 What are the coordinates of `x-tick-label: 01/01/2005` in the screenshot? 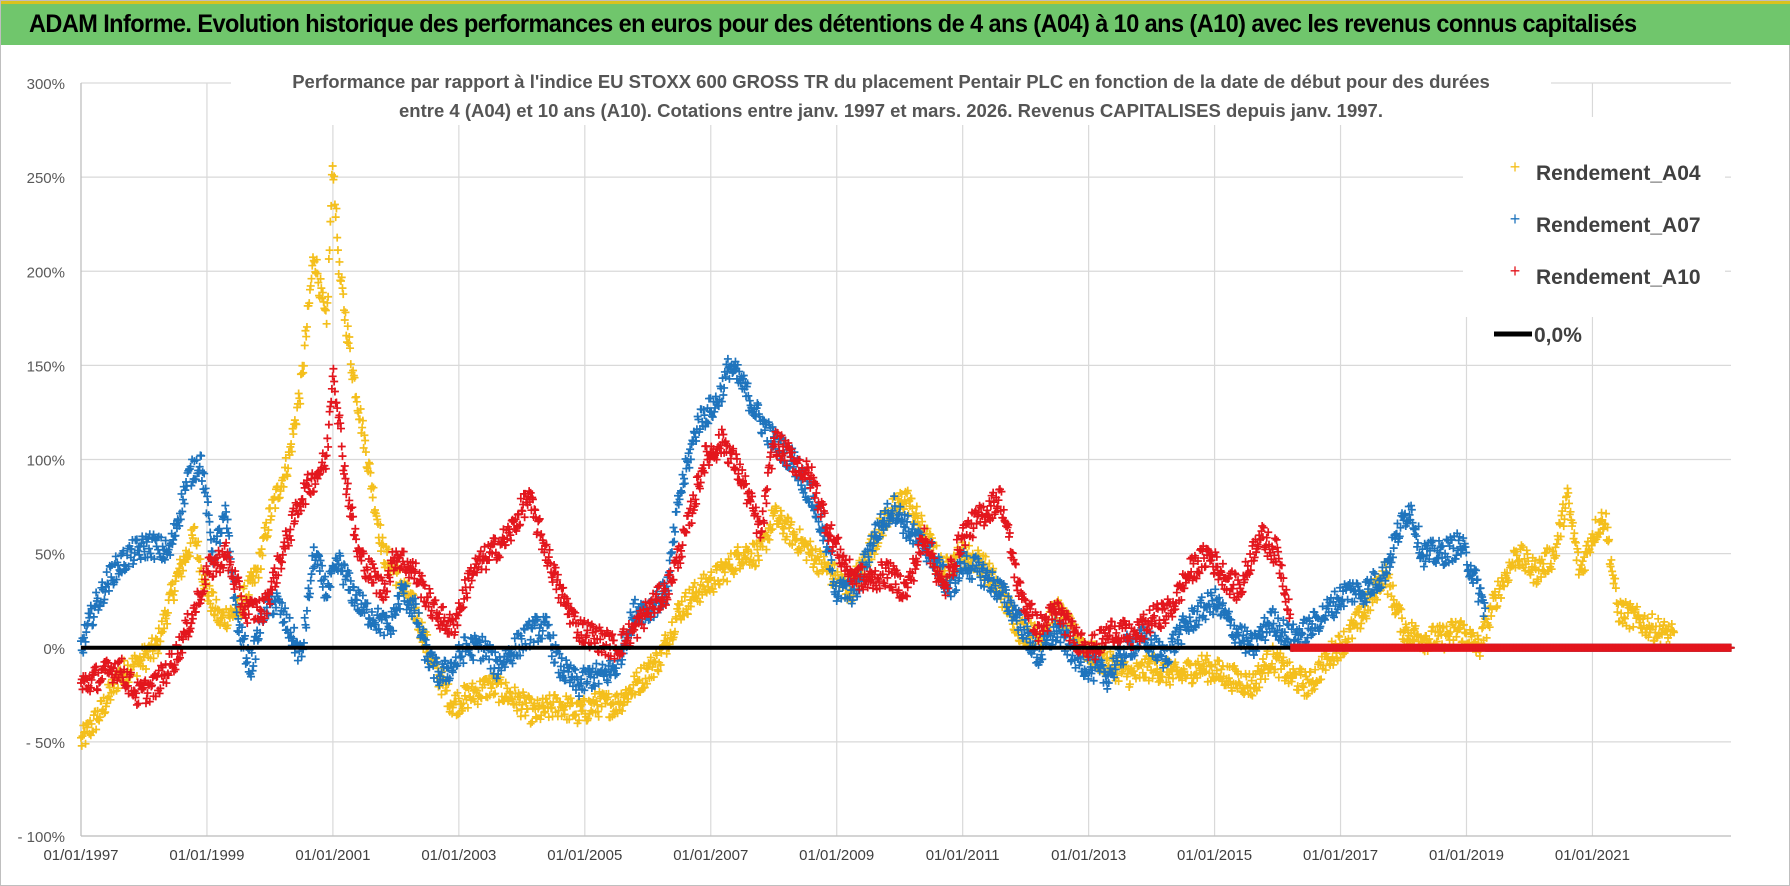 It's located at (584, 855).